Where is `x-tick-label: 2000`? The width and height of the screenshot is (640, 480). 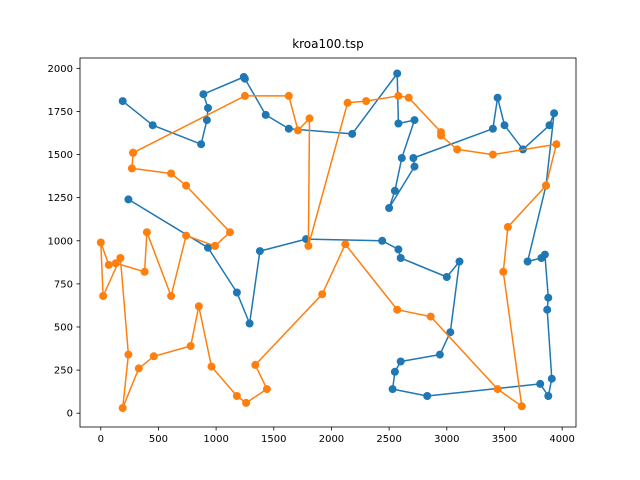 x-tick-label: 2000 is located at coordinates (331, 439).